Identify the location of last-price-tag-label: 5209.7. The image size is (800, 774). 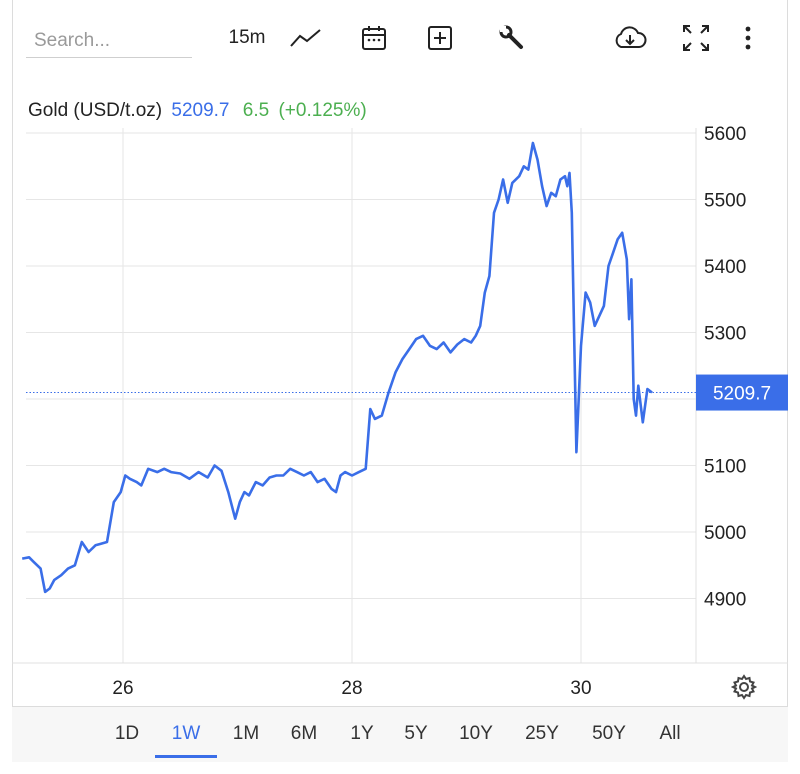
(742, 394).